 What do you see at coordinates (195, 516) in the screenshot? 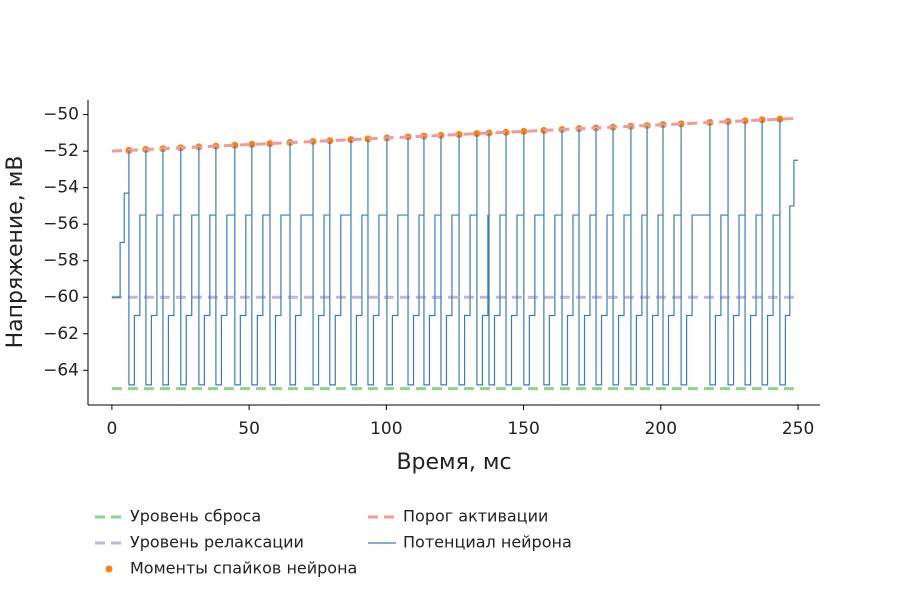
I see `legend-label: Уровень сброса` at bounding box center [195, 516].